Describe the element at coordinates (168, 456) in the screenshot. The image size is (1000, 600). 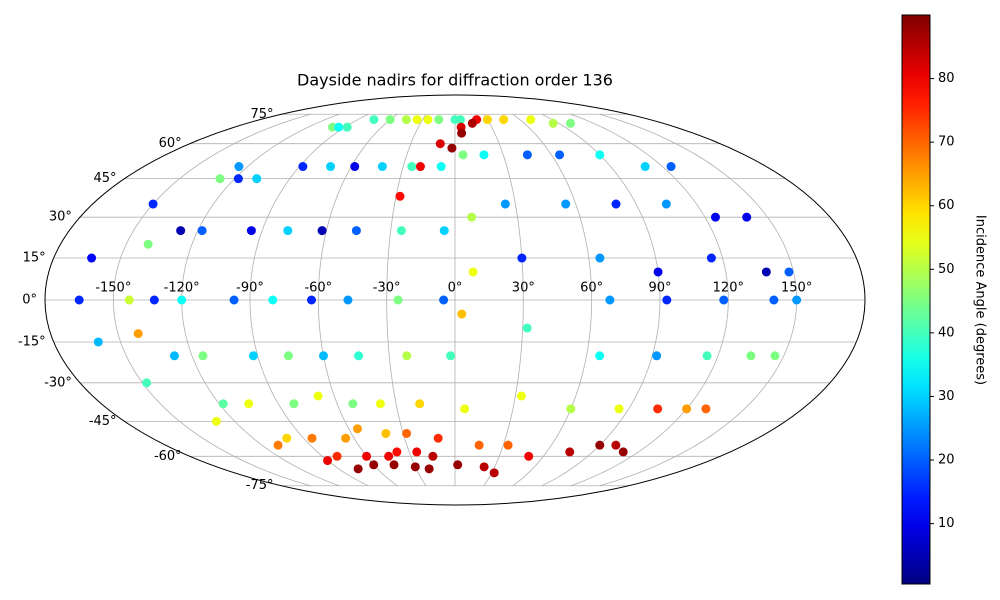
I see `y-tick-label: -60°` at that location.